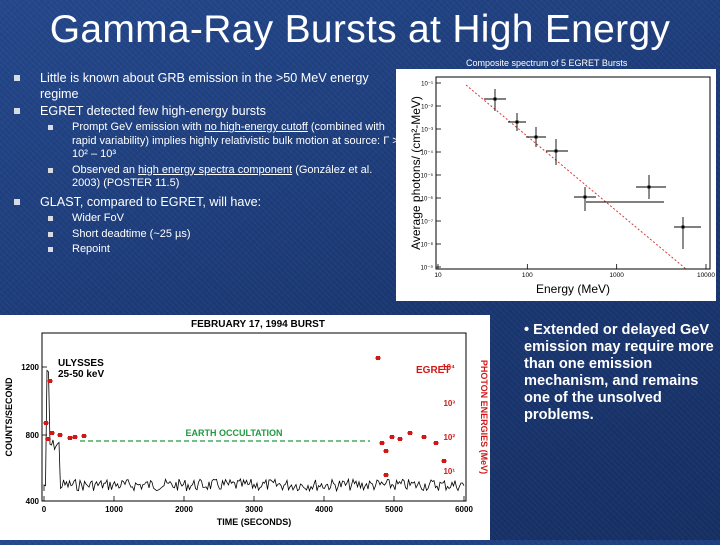 The height and width of the screenshot is (545, 720). Describe the element at coordinates (448, 419) in the screenshot. I see `burst-right-ticks: 10⁴ 10³ 10² 10¹` at that location.